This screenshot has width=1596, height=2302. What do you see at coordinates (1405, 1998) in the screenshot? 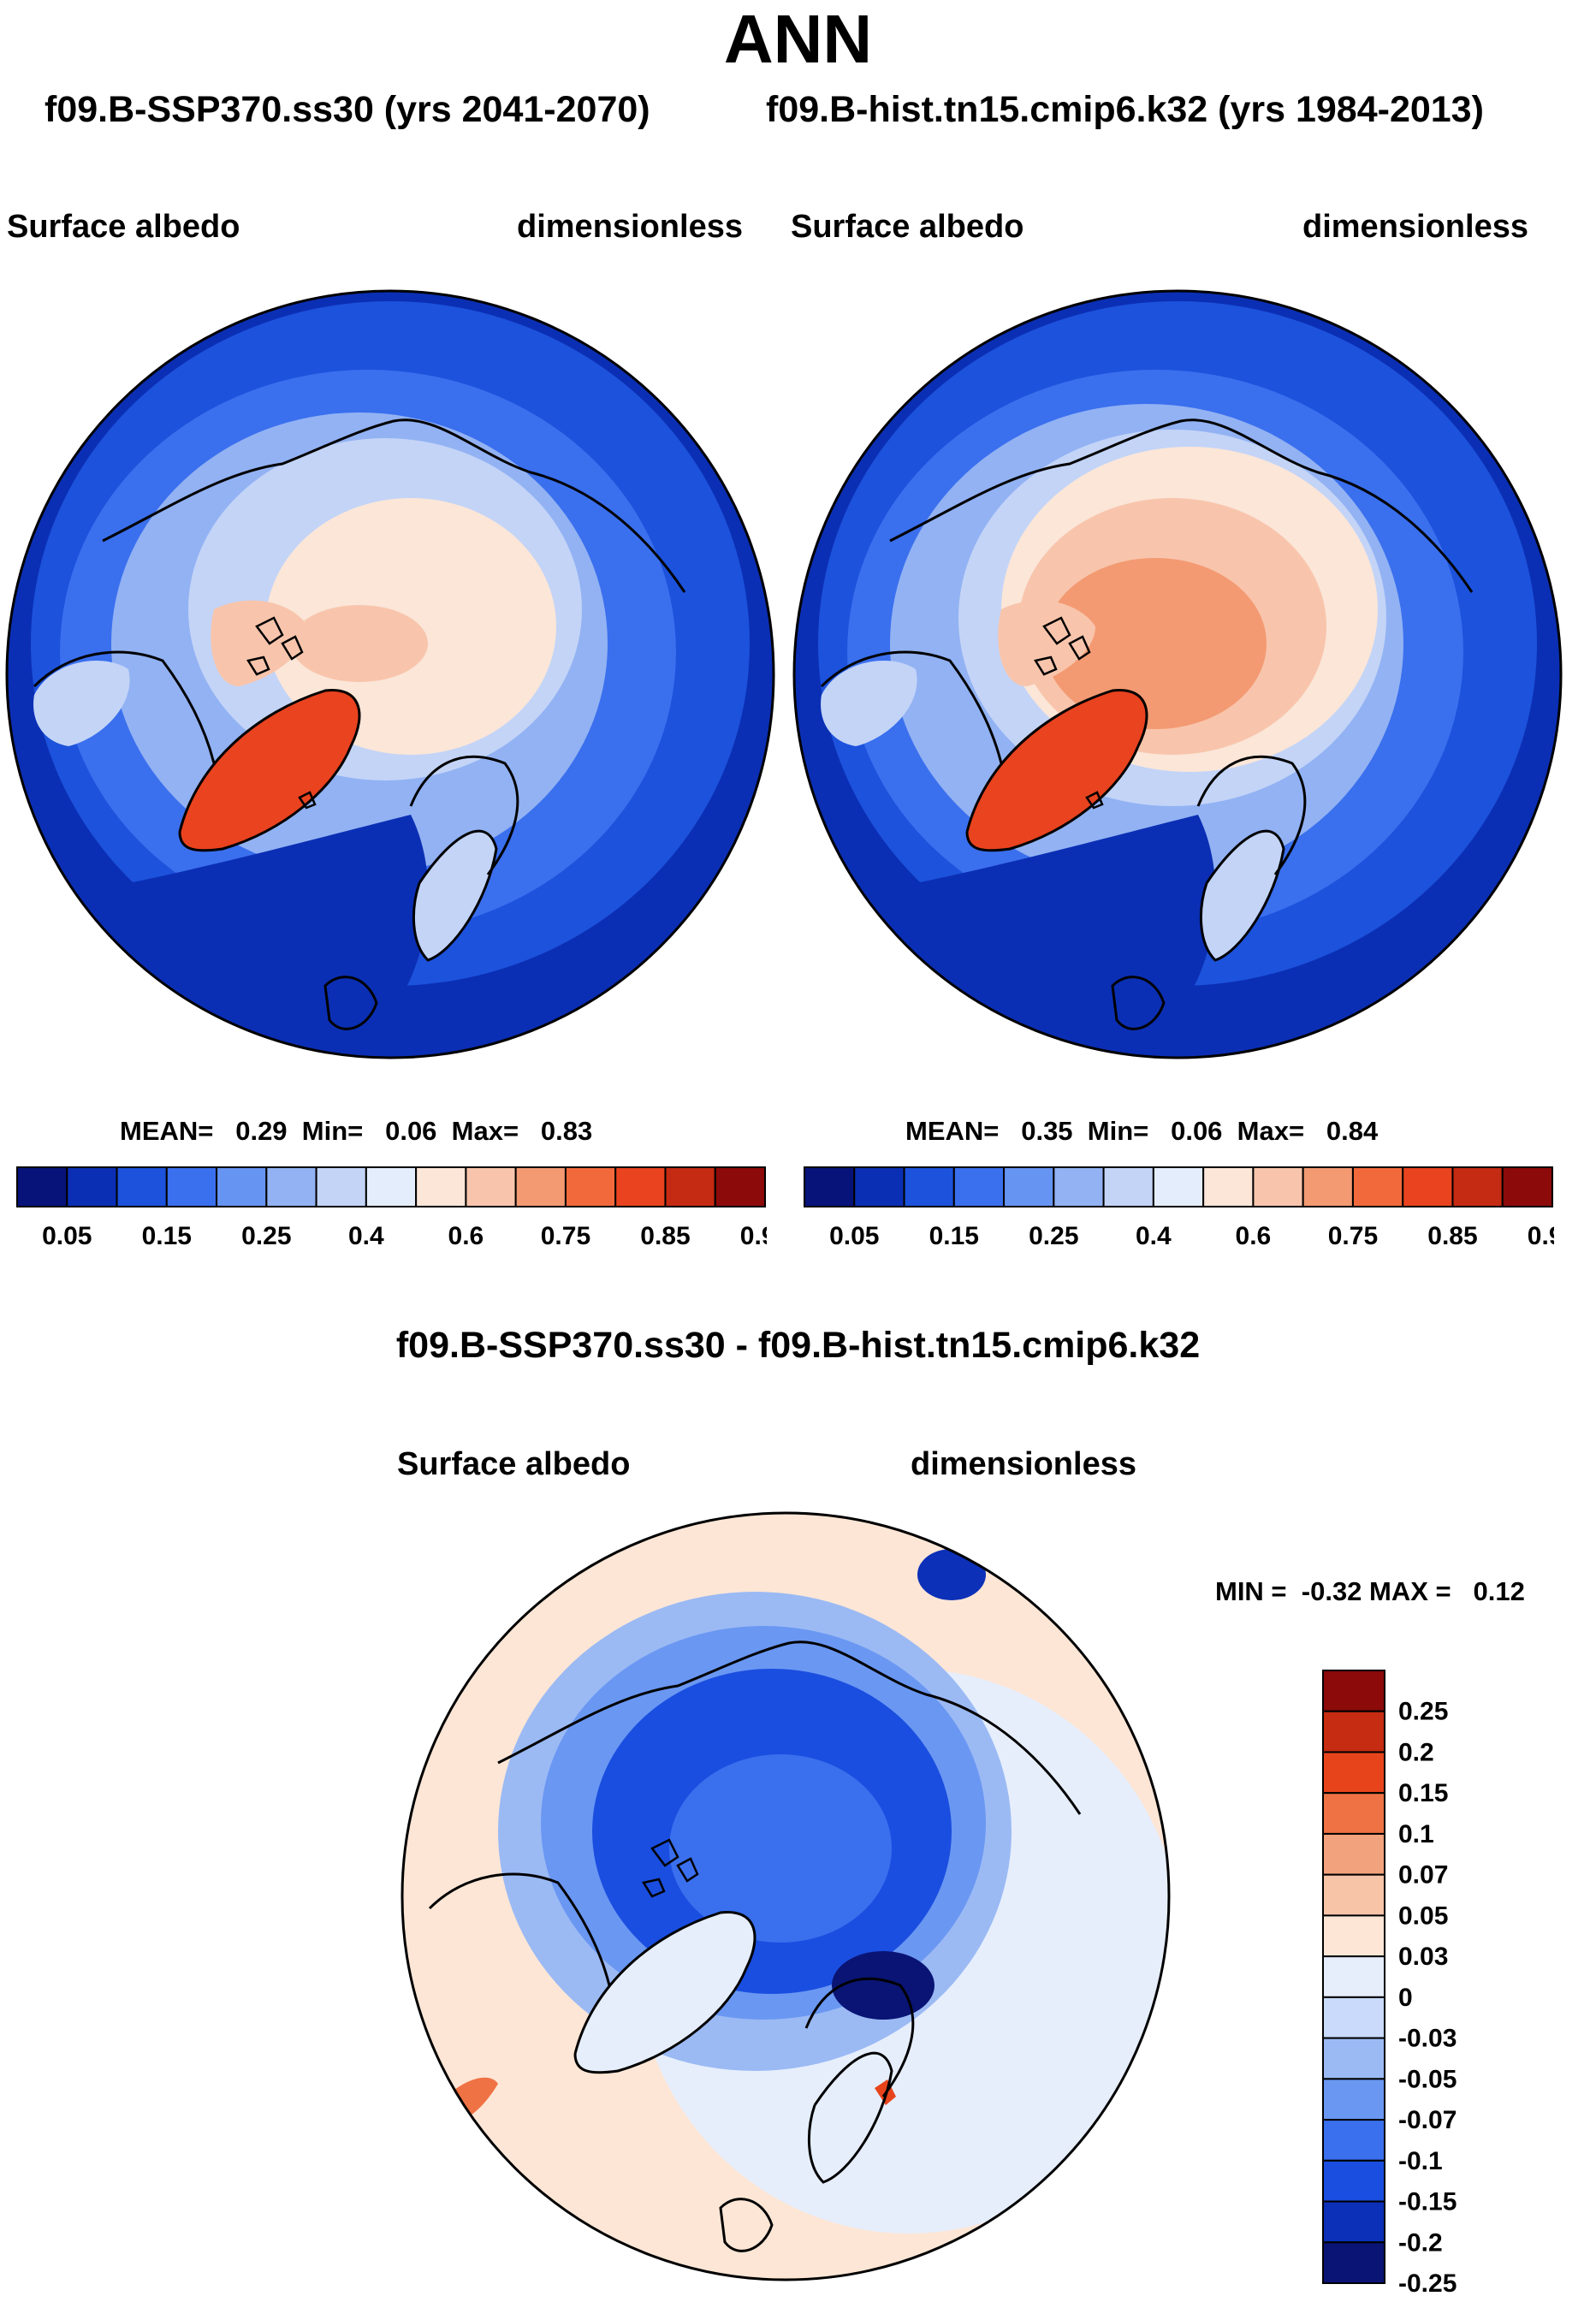
I see `diff-colorbar-tick-label: 0` at bounding box center [1405, 1998].